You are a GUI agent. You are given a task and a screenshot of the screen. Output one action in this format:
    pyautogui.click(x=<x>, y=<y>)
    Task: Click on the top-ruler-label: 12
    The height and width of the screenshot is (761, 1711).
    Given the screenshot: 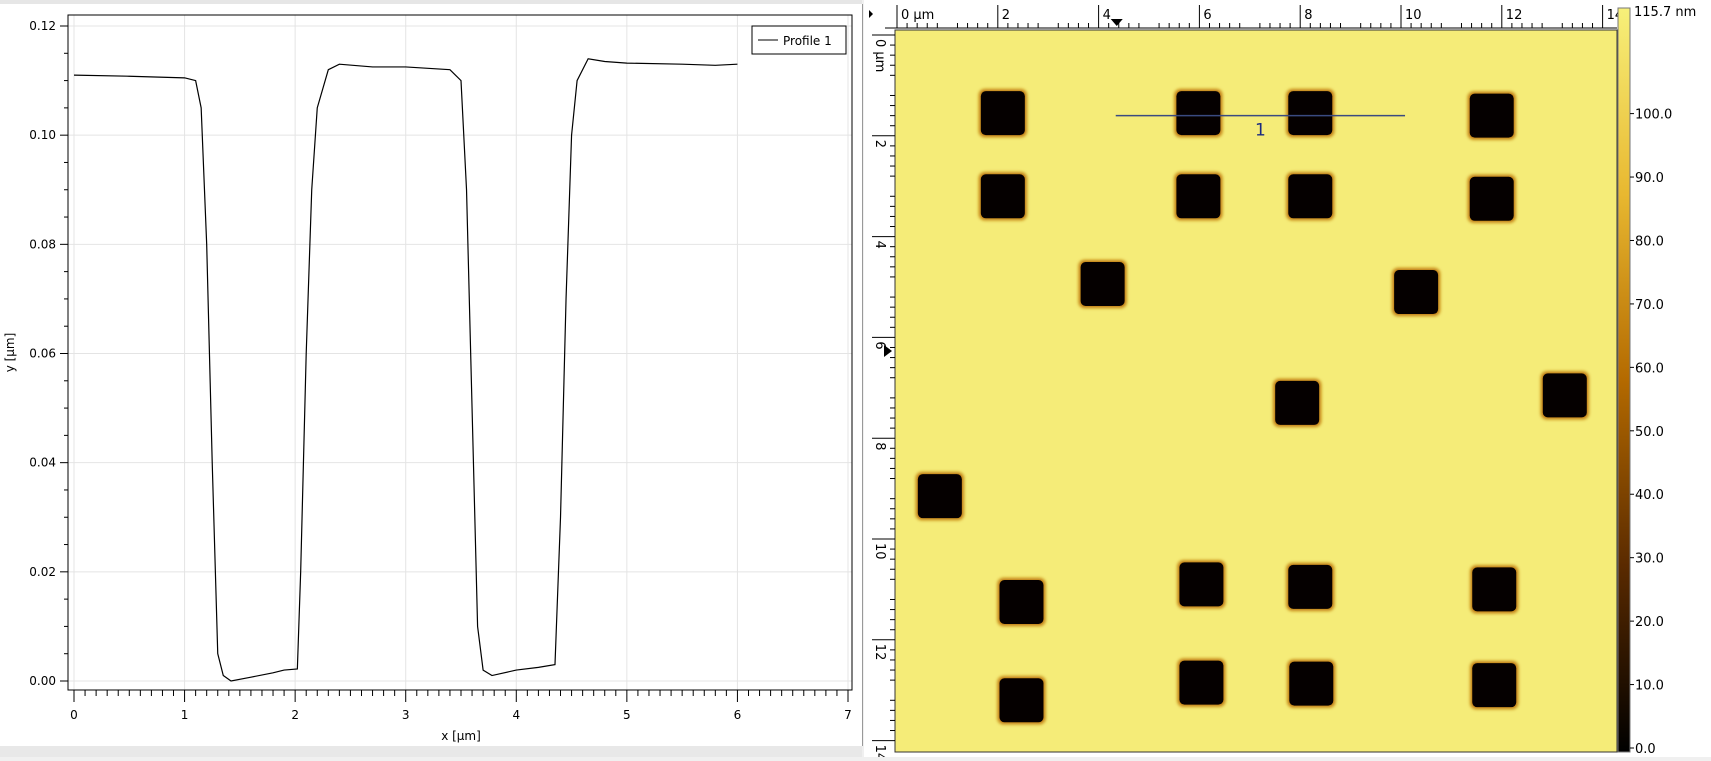 What is the action you would take?
    pyautogui.click(x=1514, y=15)
    